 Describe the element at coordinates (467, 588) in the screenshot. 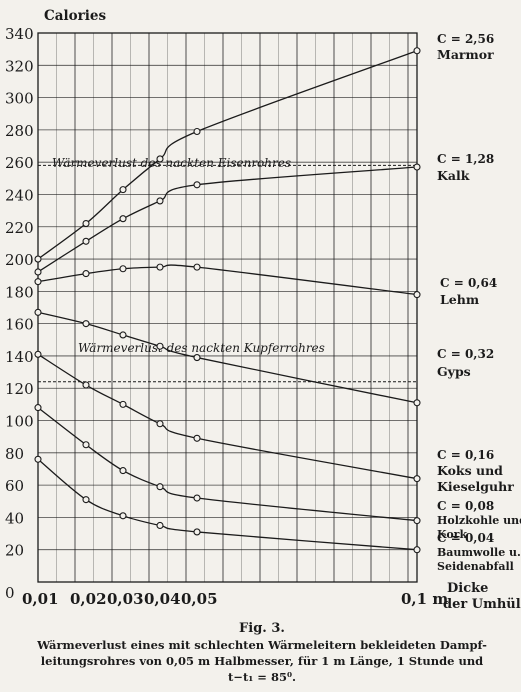

I see `x-axis-label: Dicke` at that location.